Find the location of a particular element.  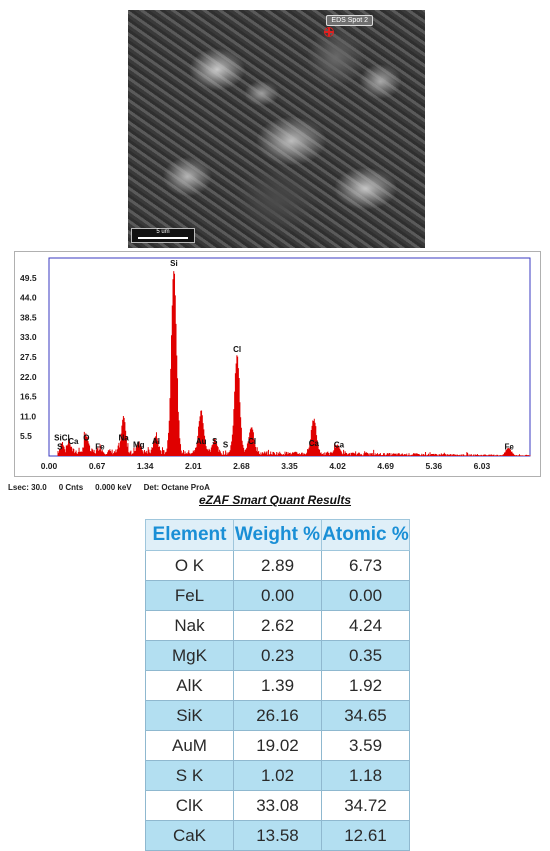

quant-header-row: Element Weight % Atomic % is located at coordinates (277, 535).